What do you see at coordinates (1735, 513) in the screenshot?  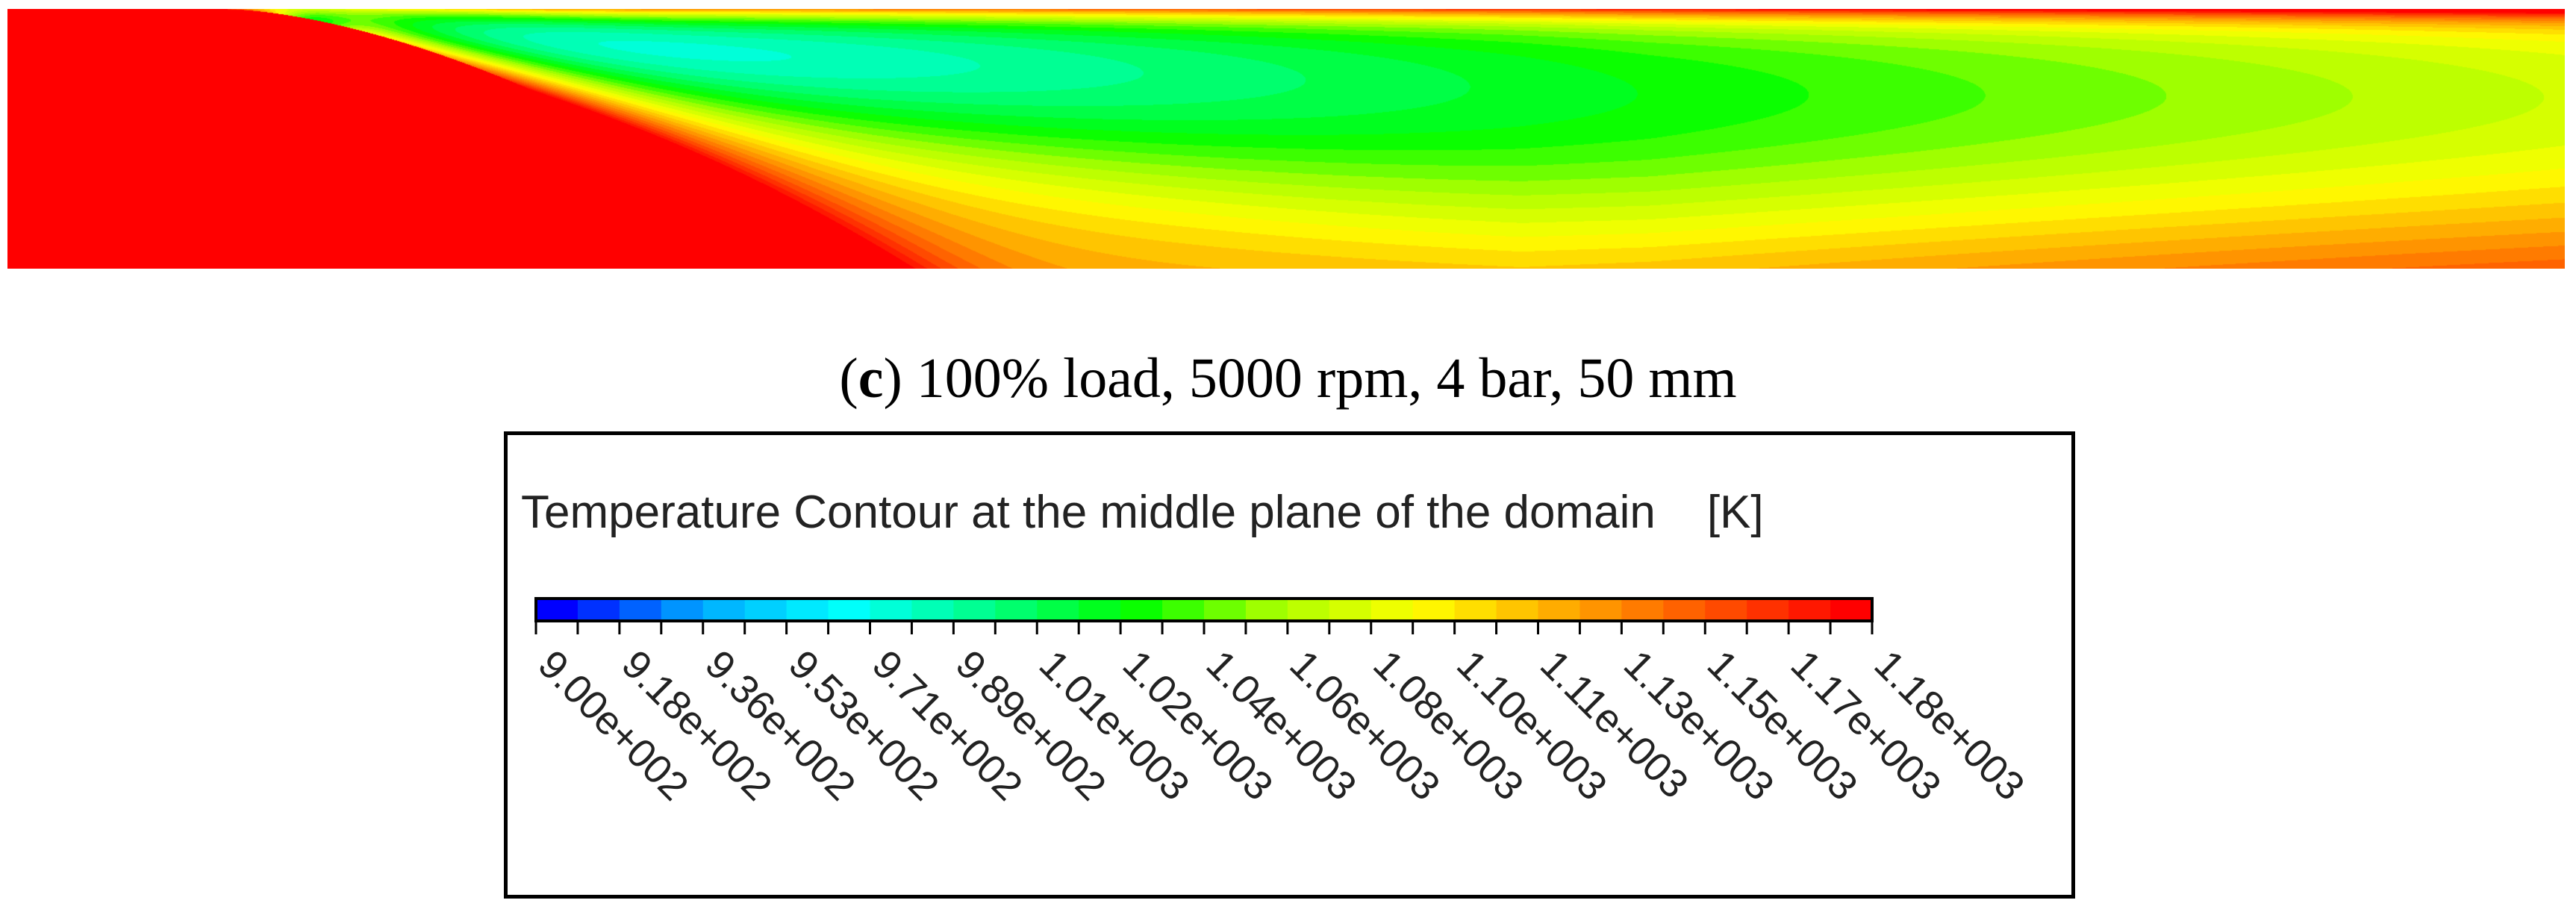 I see `legend-unit: [K]` at bounding box center [1735, 513].